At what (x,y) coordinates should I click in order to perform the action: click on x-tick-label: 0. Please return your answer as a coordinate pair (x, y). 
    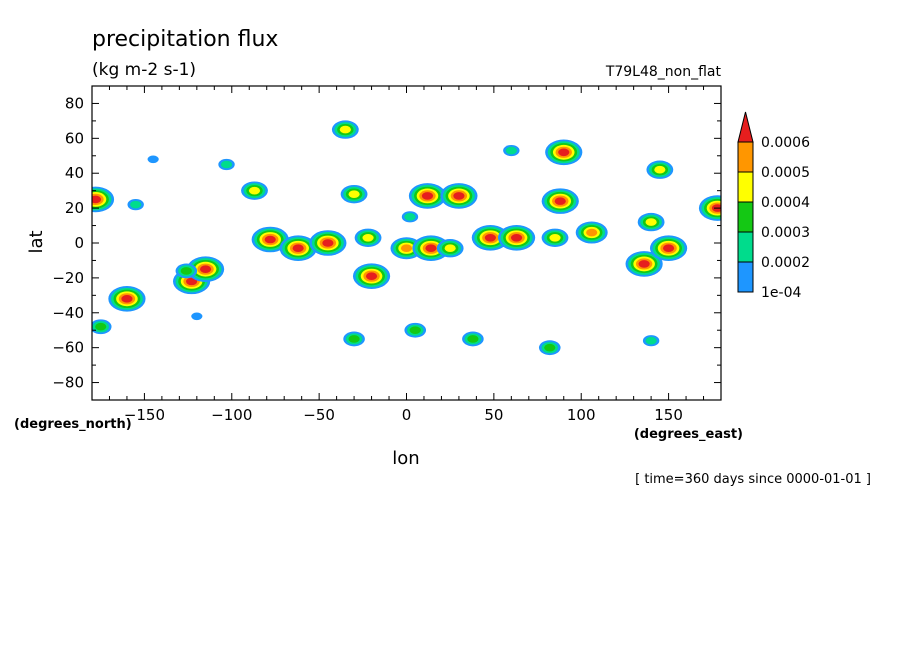
    Looking at the image, I should click on (407, 415).